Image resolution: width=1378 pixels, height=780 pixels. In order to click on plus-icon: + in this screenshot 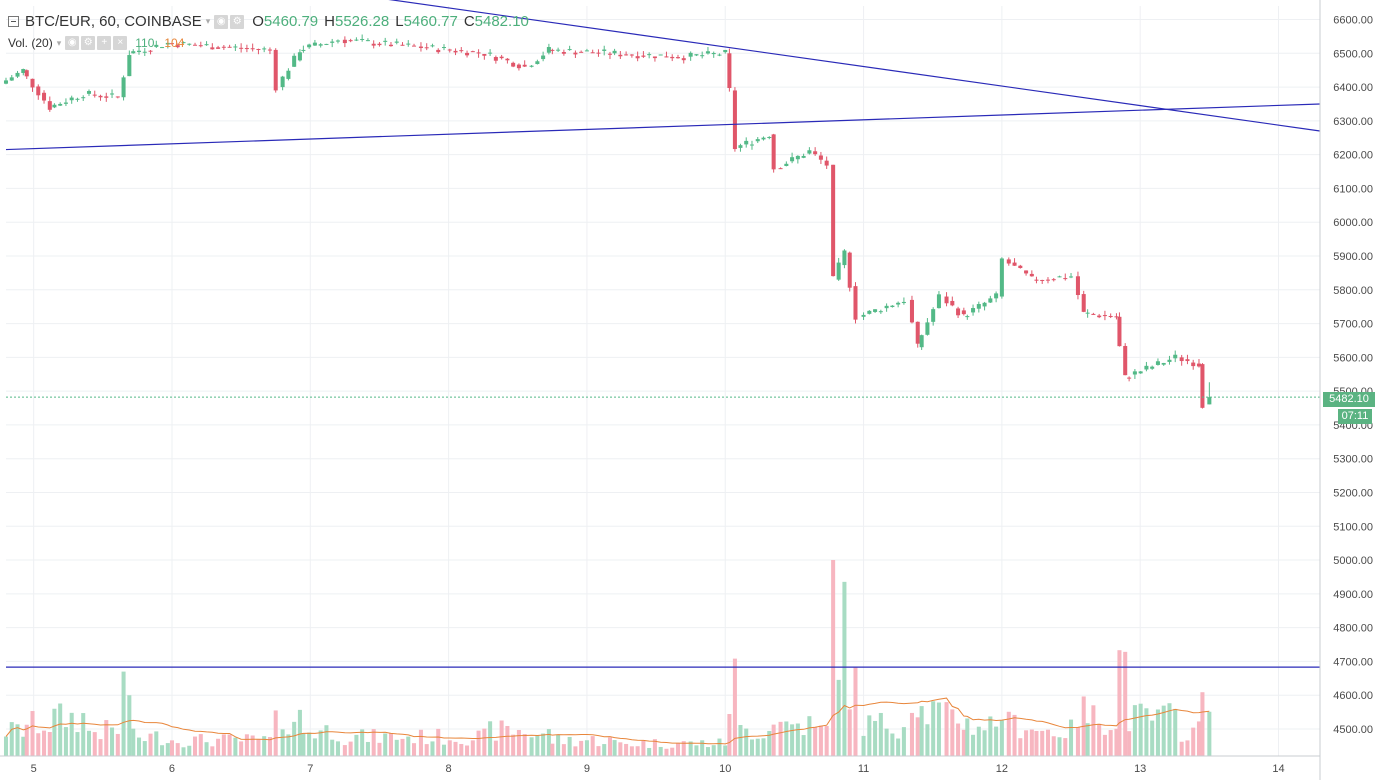, I will do `click(104, 43)`.